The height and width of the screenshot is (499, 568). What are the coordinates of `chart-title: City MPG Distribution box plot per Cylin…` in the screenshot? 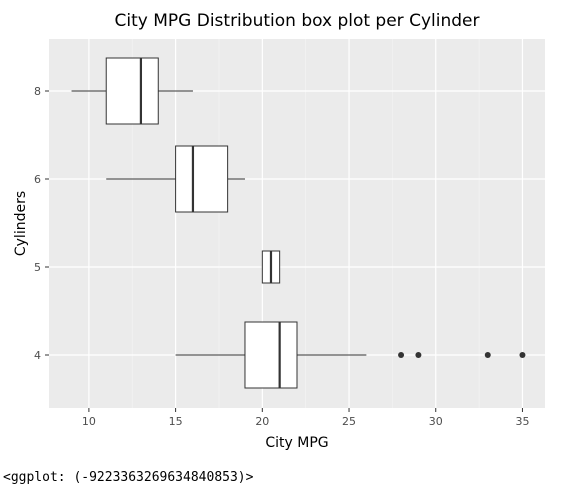 It's located at (297, 21).